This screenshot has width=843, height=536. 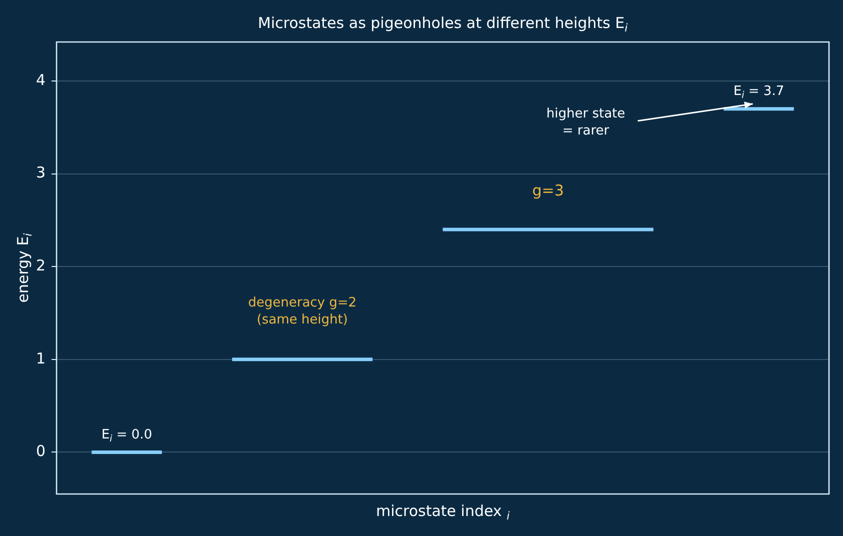 What do you see at coordinates (41, 265) in the screenshot?
I see `y-tick-label: 2` at bounding box center [41, 265].